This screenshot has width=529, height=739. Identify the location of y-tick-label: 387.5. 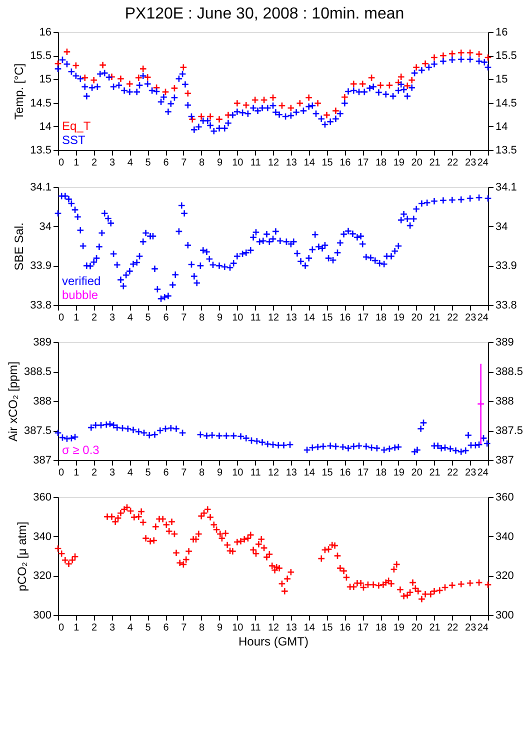
(38, 431).